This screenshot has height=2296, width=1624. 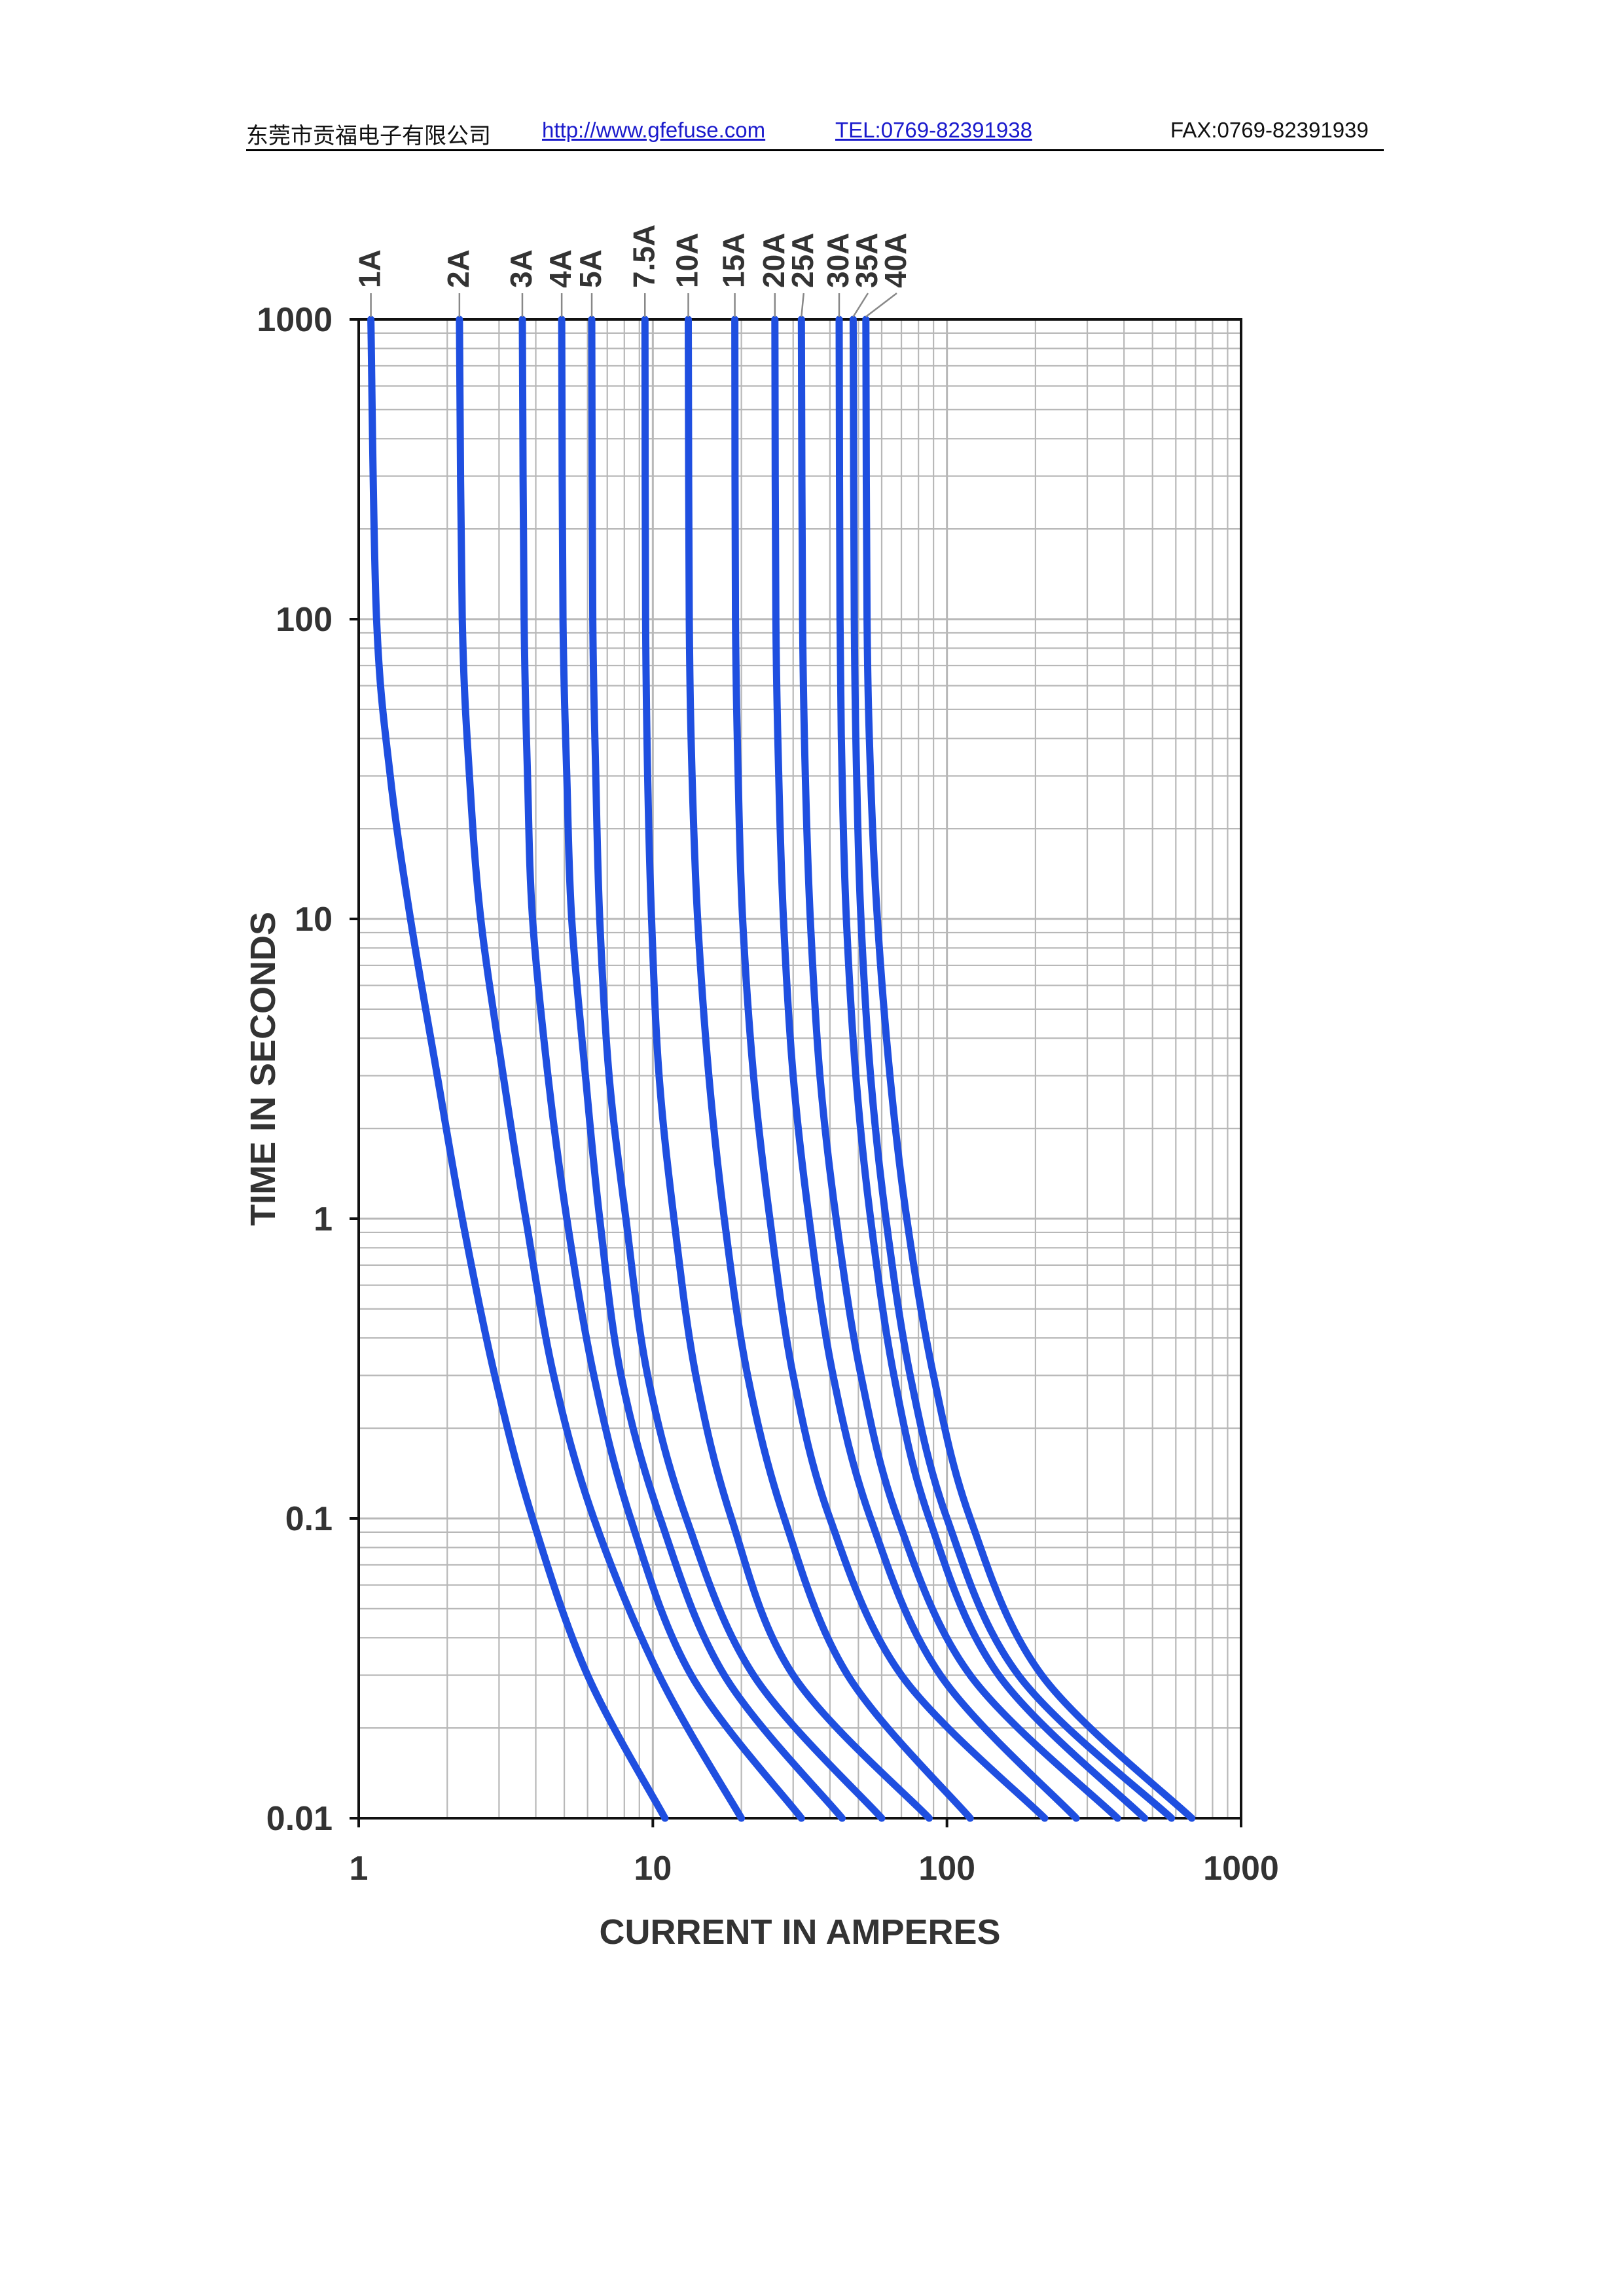 What do you see at coordinates (799, 1932) in the screenshot?
I see `x-axis-label: CURRENT IN AMPERES` at bounding box center [799, 1932].